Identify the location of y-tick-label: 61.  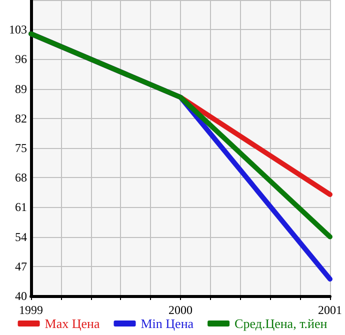
(21, 207).